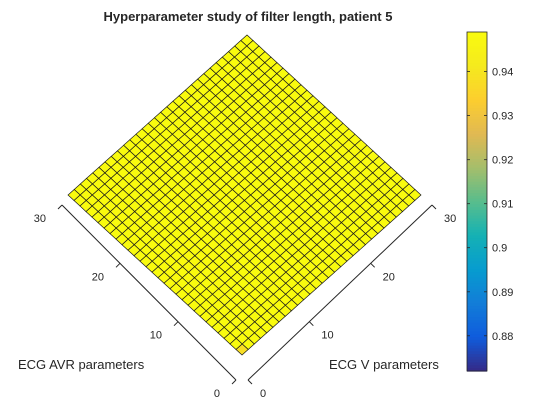 The width and height of the screenshot is (560, 420). Describe the element at coordinates (263, 394) in the screenshot. I see `y-tick-label: 0` at that location.